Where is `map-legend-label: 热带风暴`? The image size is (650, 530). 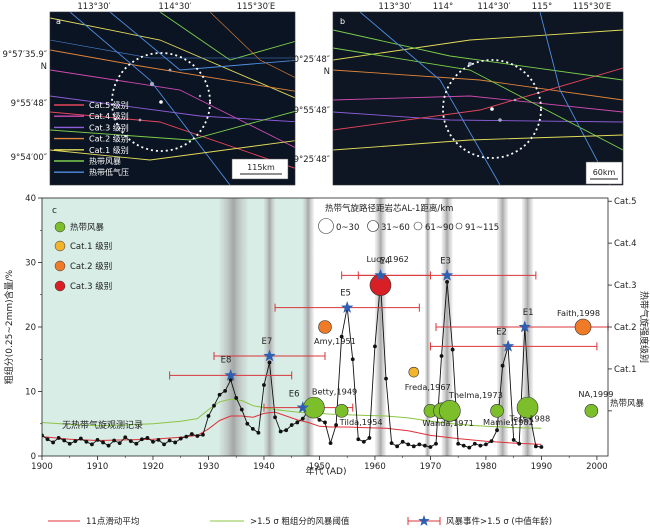
map-legend-label: 热带风暴 is located at coordinates (105, 161).